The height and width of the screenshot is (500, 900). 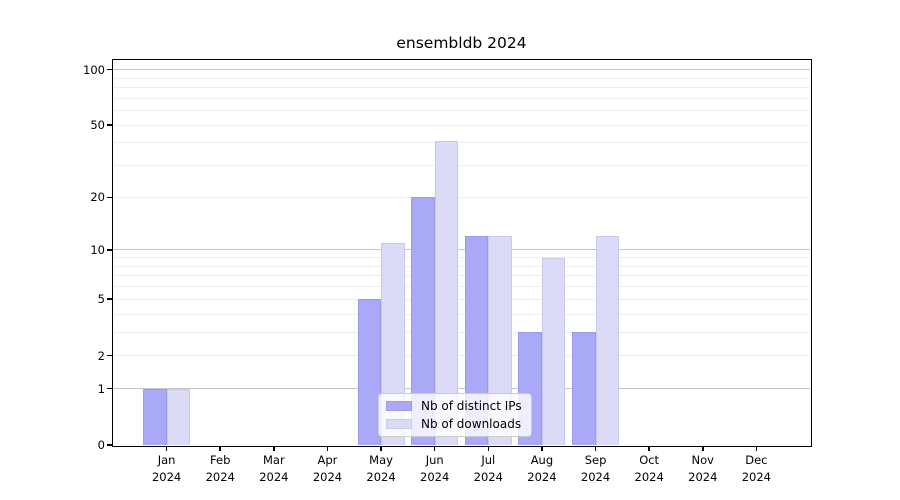 What do you see at coordinates (435, 468) in the screenshot?
I see `x-tick-label-jun: Jun 2024` at bounding box center [435, 468].